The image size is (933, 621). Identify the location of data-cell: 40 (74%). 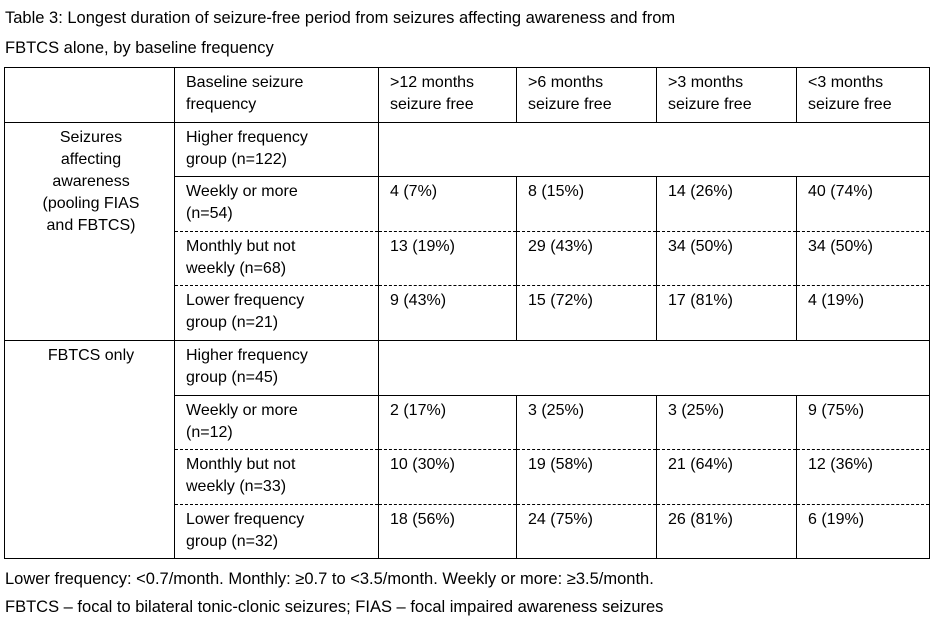
(863, 204).